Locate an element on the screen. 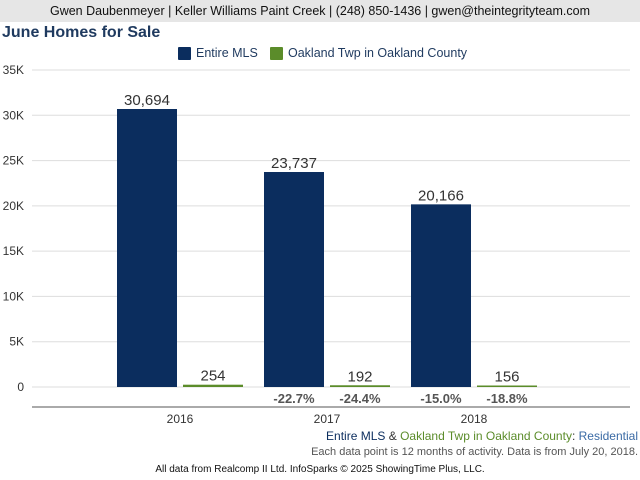  x-tick-label: 2016 is located at coordinates (180, 419).